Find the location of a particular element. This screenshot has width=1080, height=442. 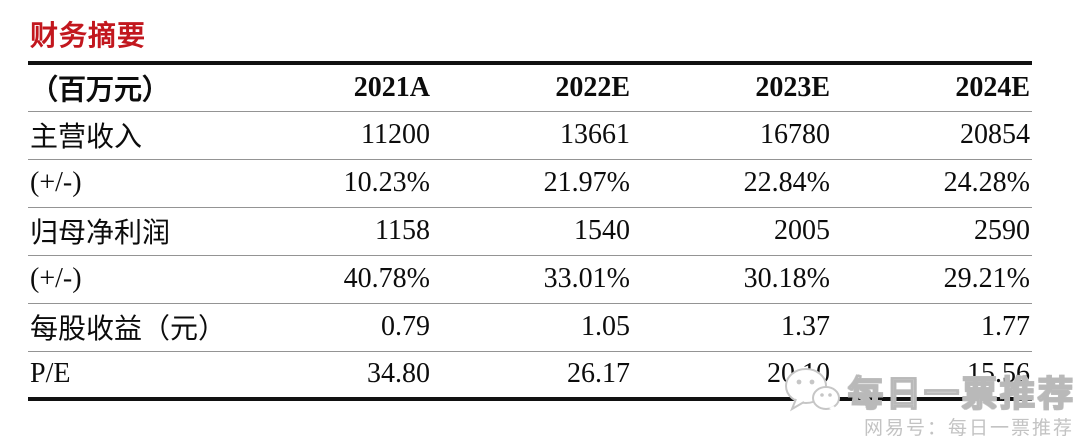

cell-value: 26.17 is located at coordinates (598, 374).